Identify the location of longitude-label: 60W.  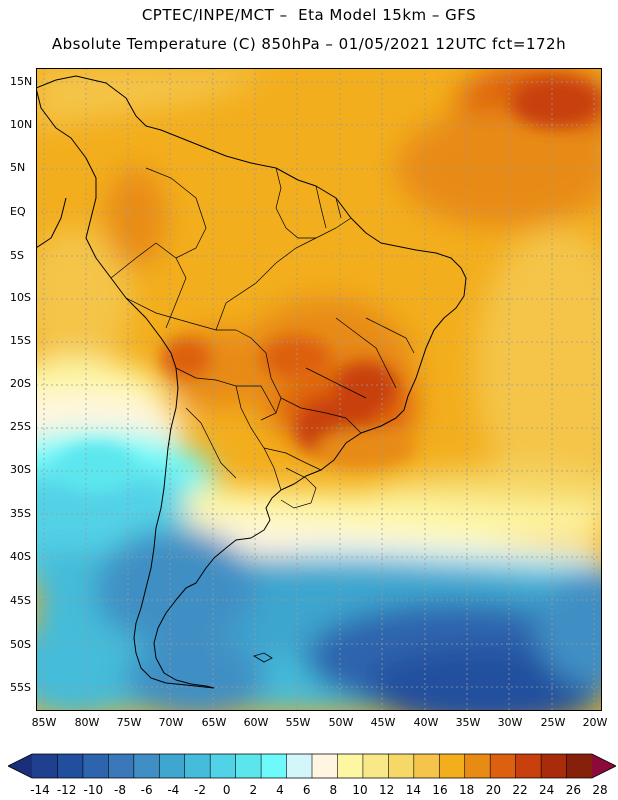
(256, 722).